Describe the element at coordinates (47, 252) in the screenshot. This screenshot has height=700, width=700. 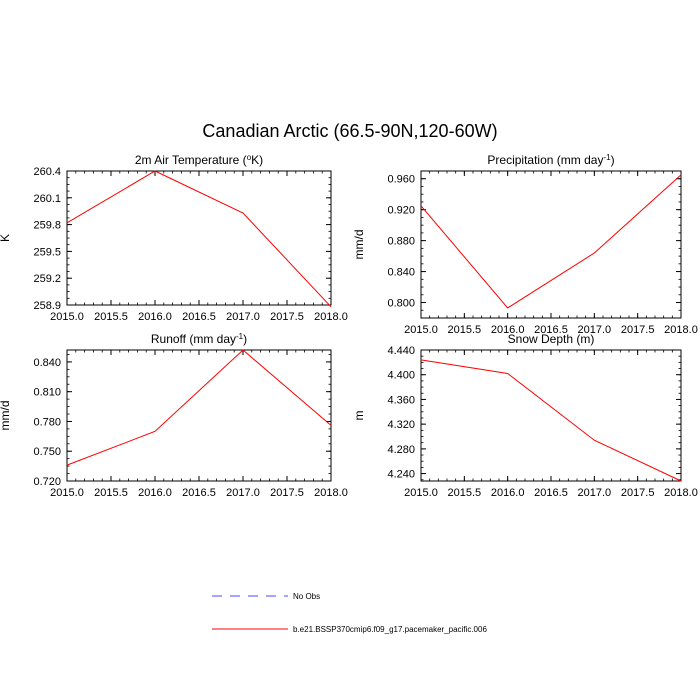
I see `y-tick-label: 259.5` at that location.